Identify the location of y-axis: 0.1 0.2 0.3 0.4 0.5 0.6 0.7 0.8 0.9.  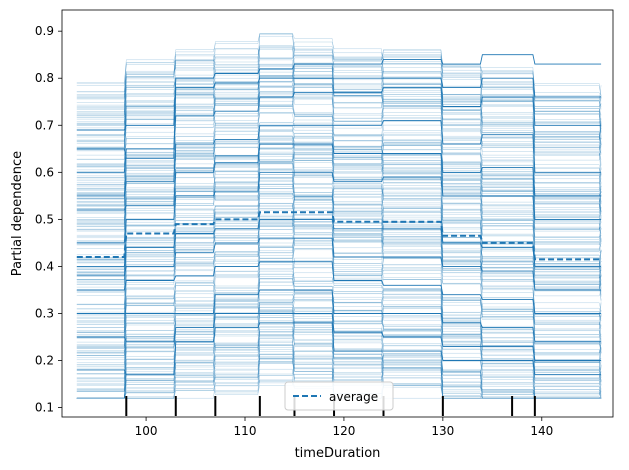
(48, 219).